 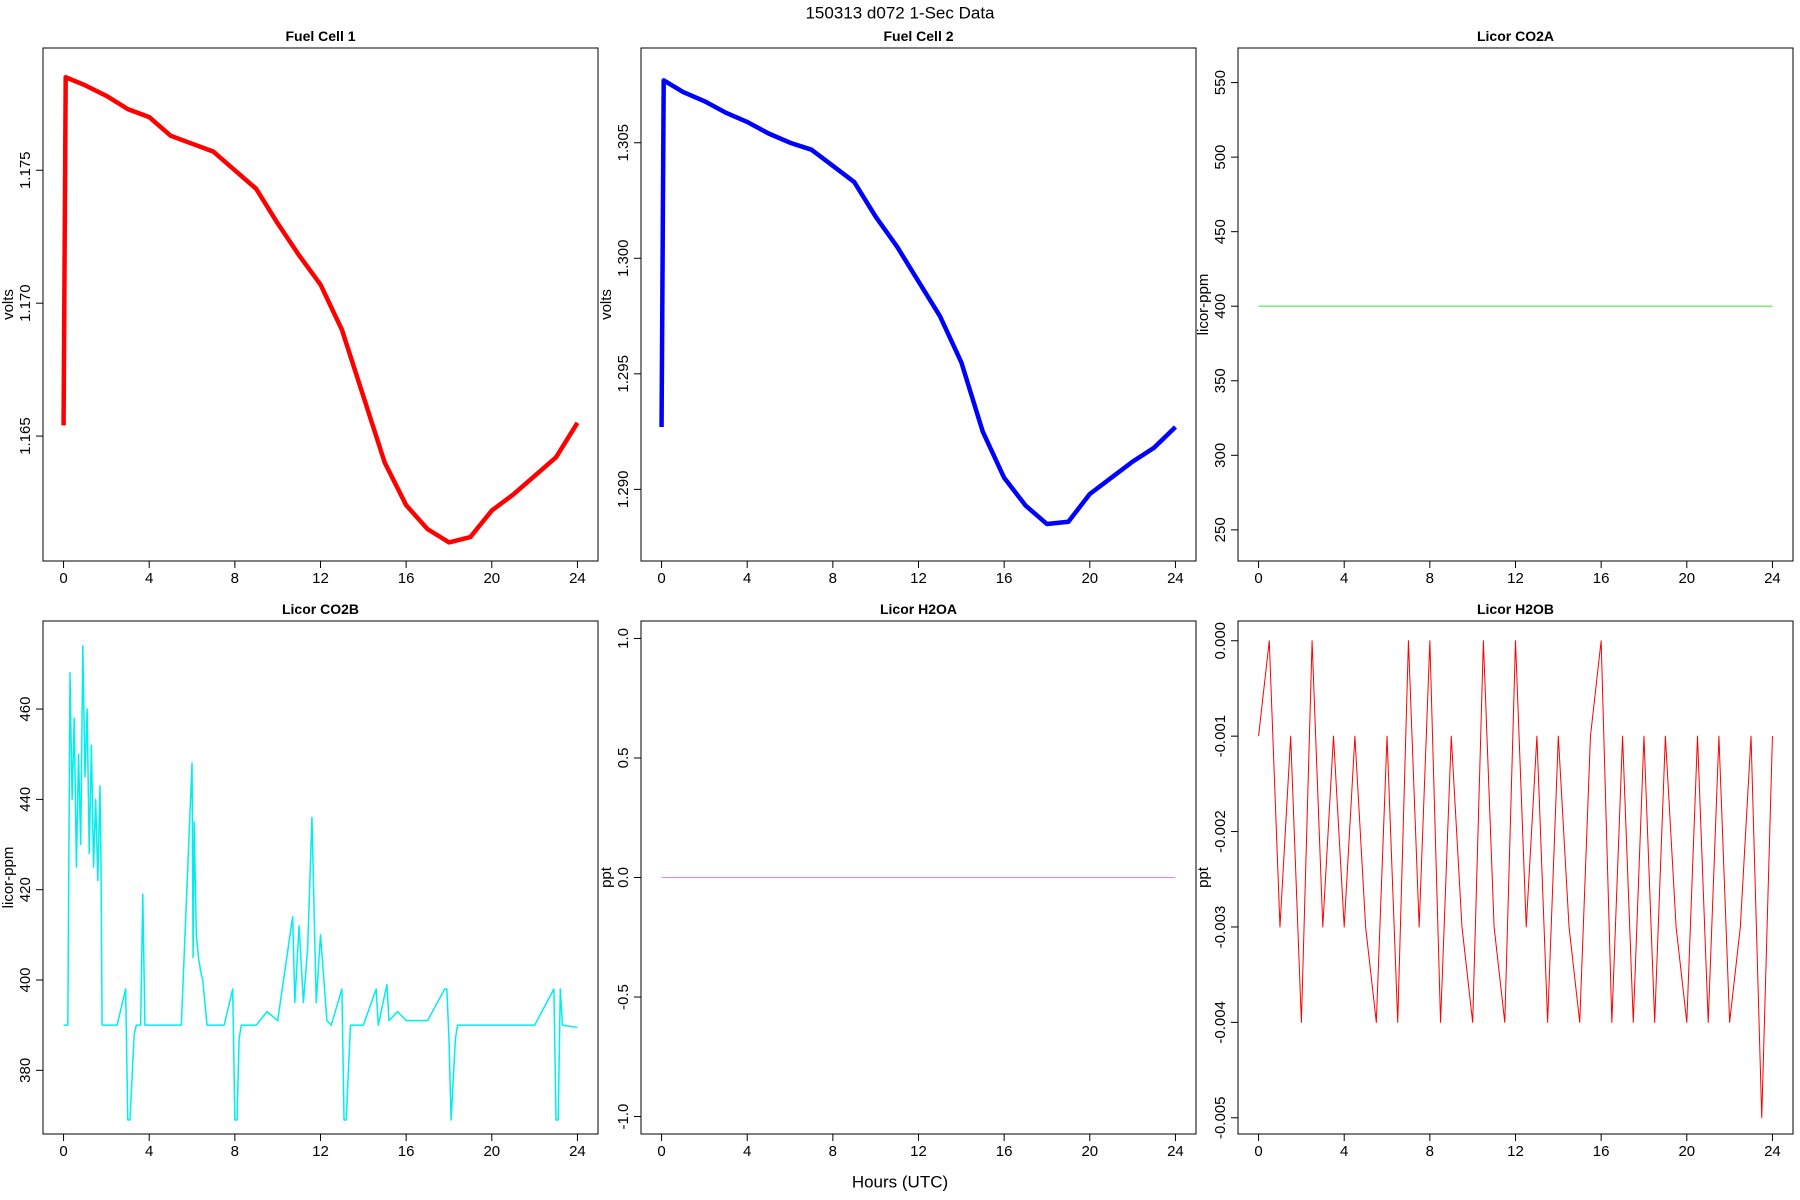 What do you see at coordinates (1220, 736) in the screenshot?
I see `y-tick-label: -0.001` at bounding box center [1220, 736].